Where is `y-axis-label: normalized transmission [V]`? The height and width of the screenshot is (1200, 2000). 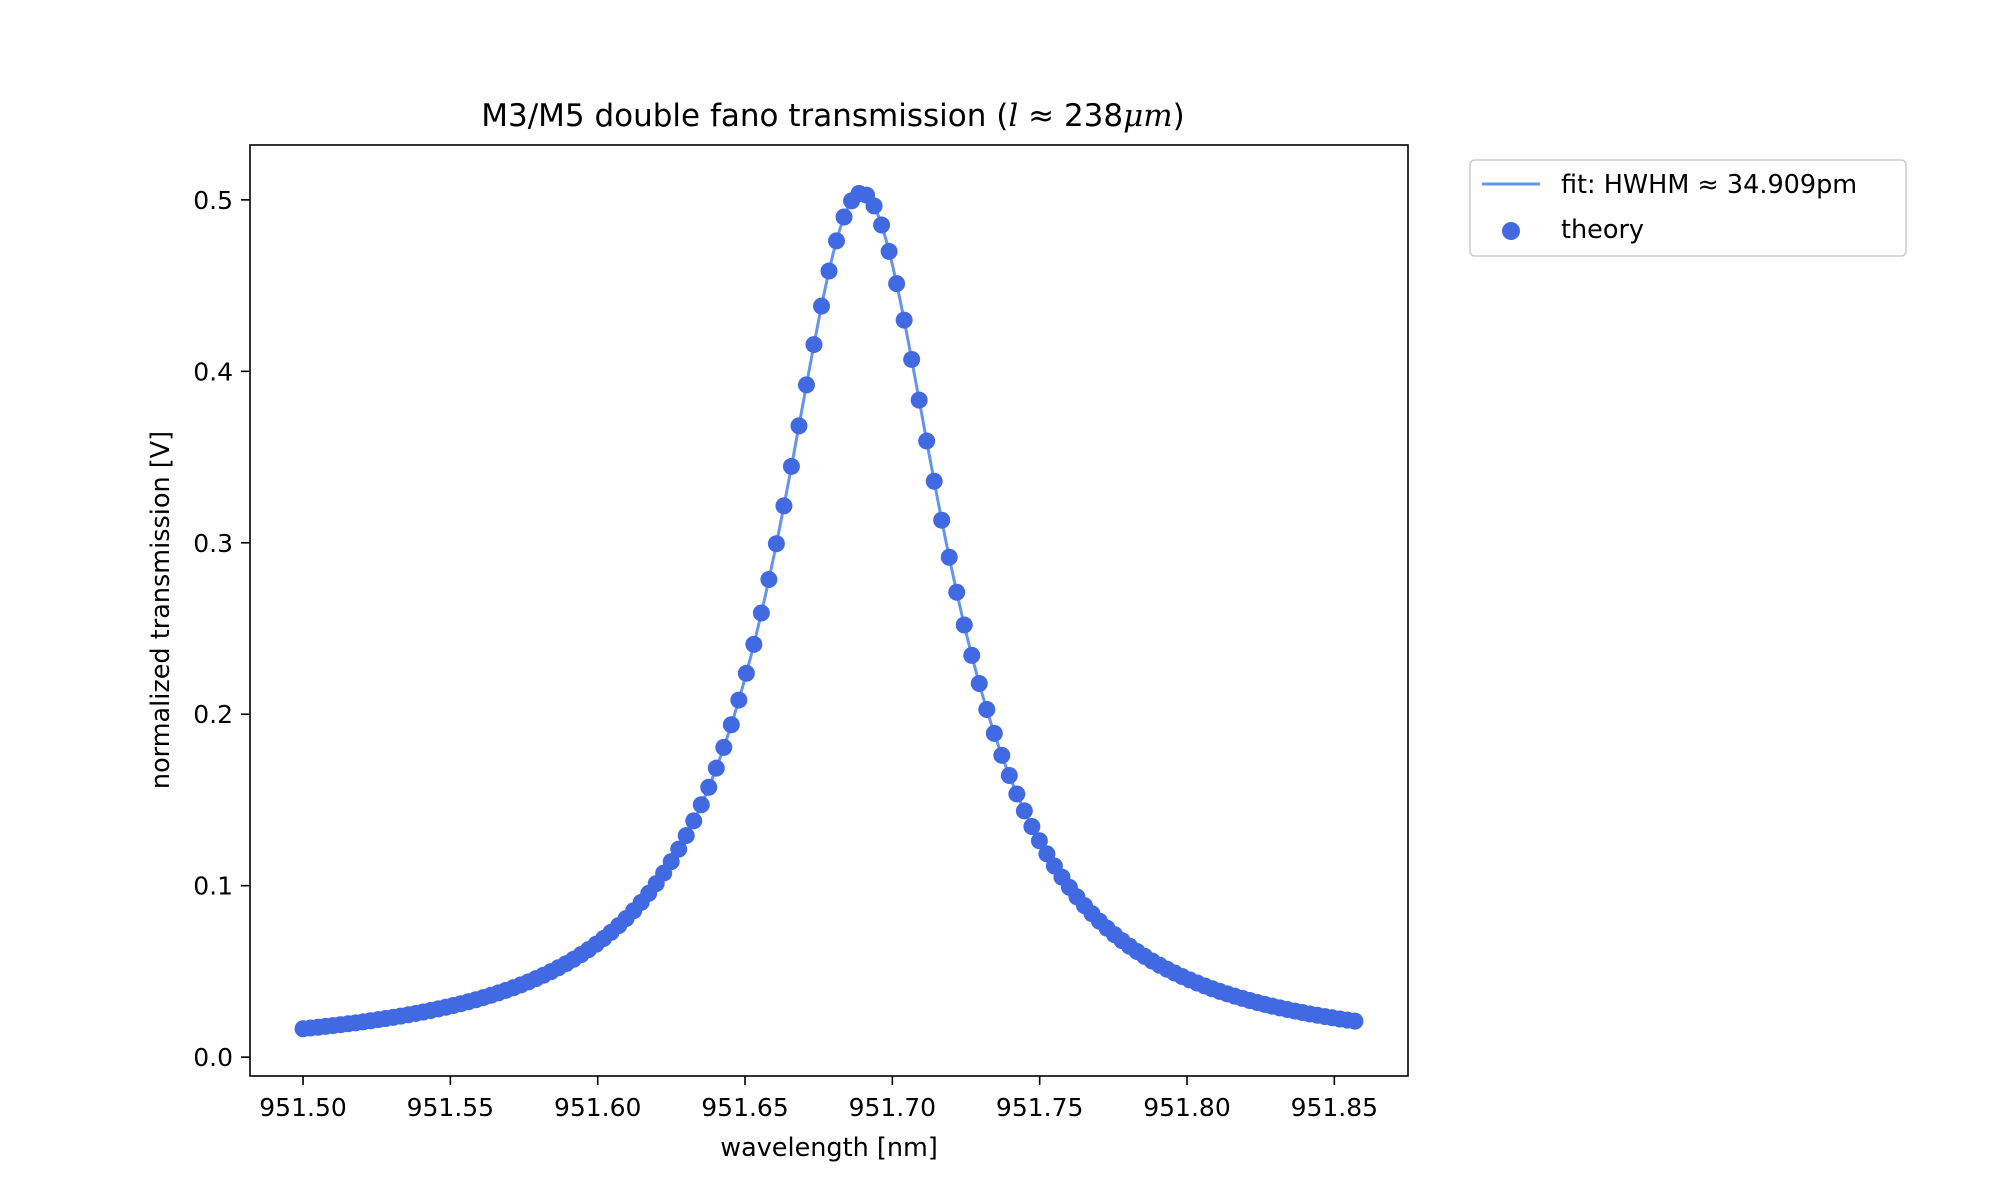
y-axis-label: normalized transmission [V] is located at coordinates (161, 610).